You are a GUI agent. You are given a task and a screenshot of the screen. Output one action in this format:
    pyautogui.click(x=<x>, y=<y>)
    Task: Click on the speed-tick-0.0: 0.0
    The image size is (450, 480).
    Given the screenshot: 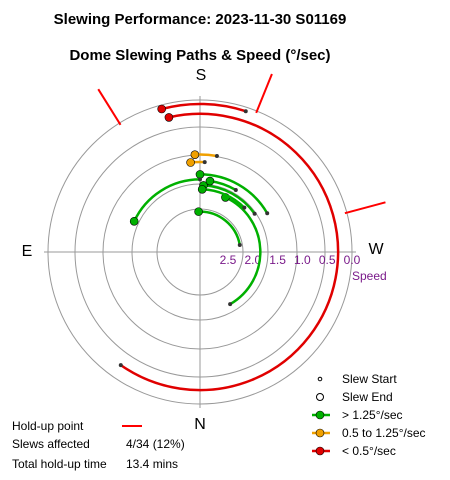 What is the action you would take?
    pyautogui.click(x=352, y=260)
    